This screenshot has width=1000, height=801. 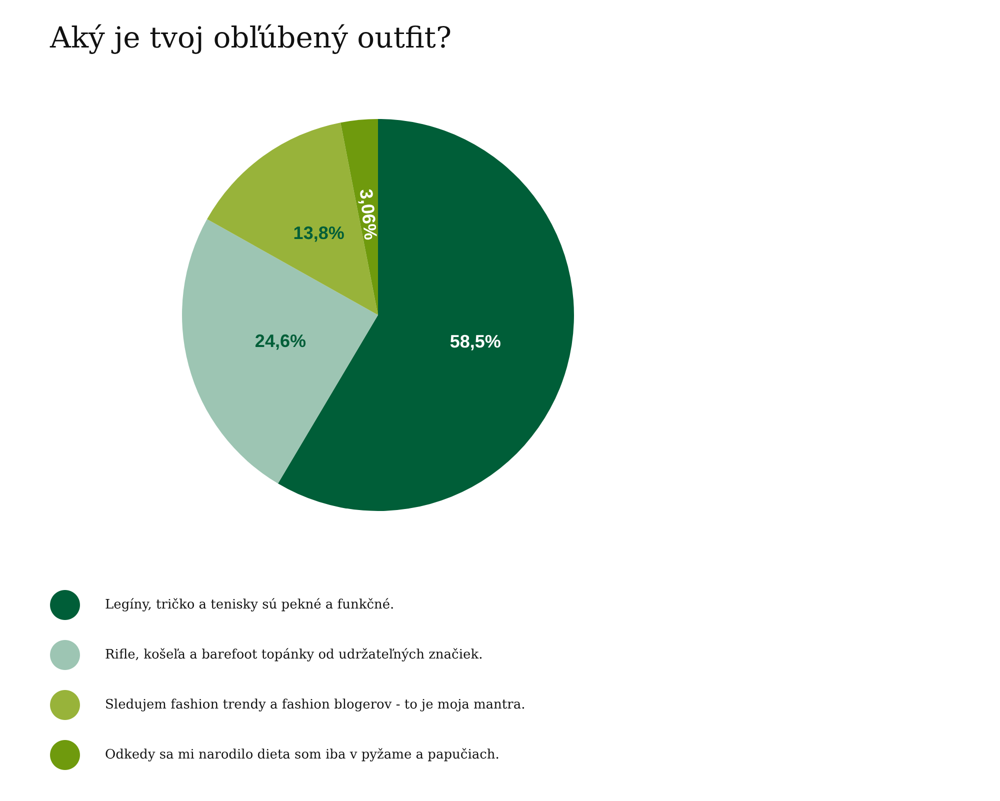 What do you see at coordinates (280, 341) in the screenshot?
I see `data-label: 24,6%` at bounding box center [280, 341].